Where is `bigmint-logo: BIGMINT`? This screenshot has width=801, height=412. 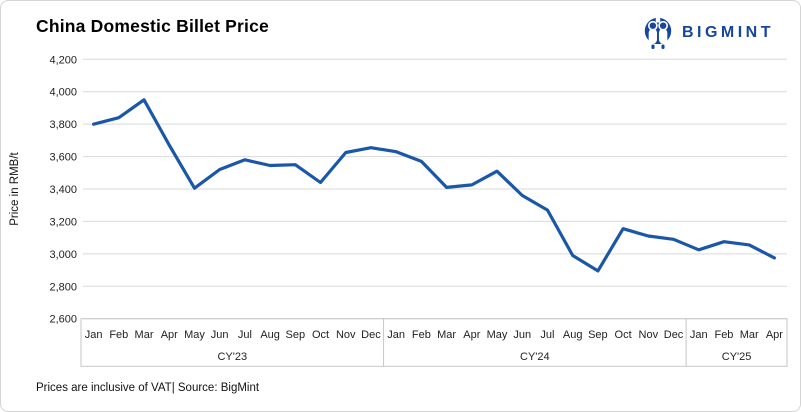
bigmint-logo: BIGMINT is located at coordinates (708, 33).